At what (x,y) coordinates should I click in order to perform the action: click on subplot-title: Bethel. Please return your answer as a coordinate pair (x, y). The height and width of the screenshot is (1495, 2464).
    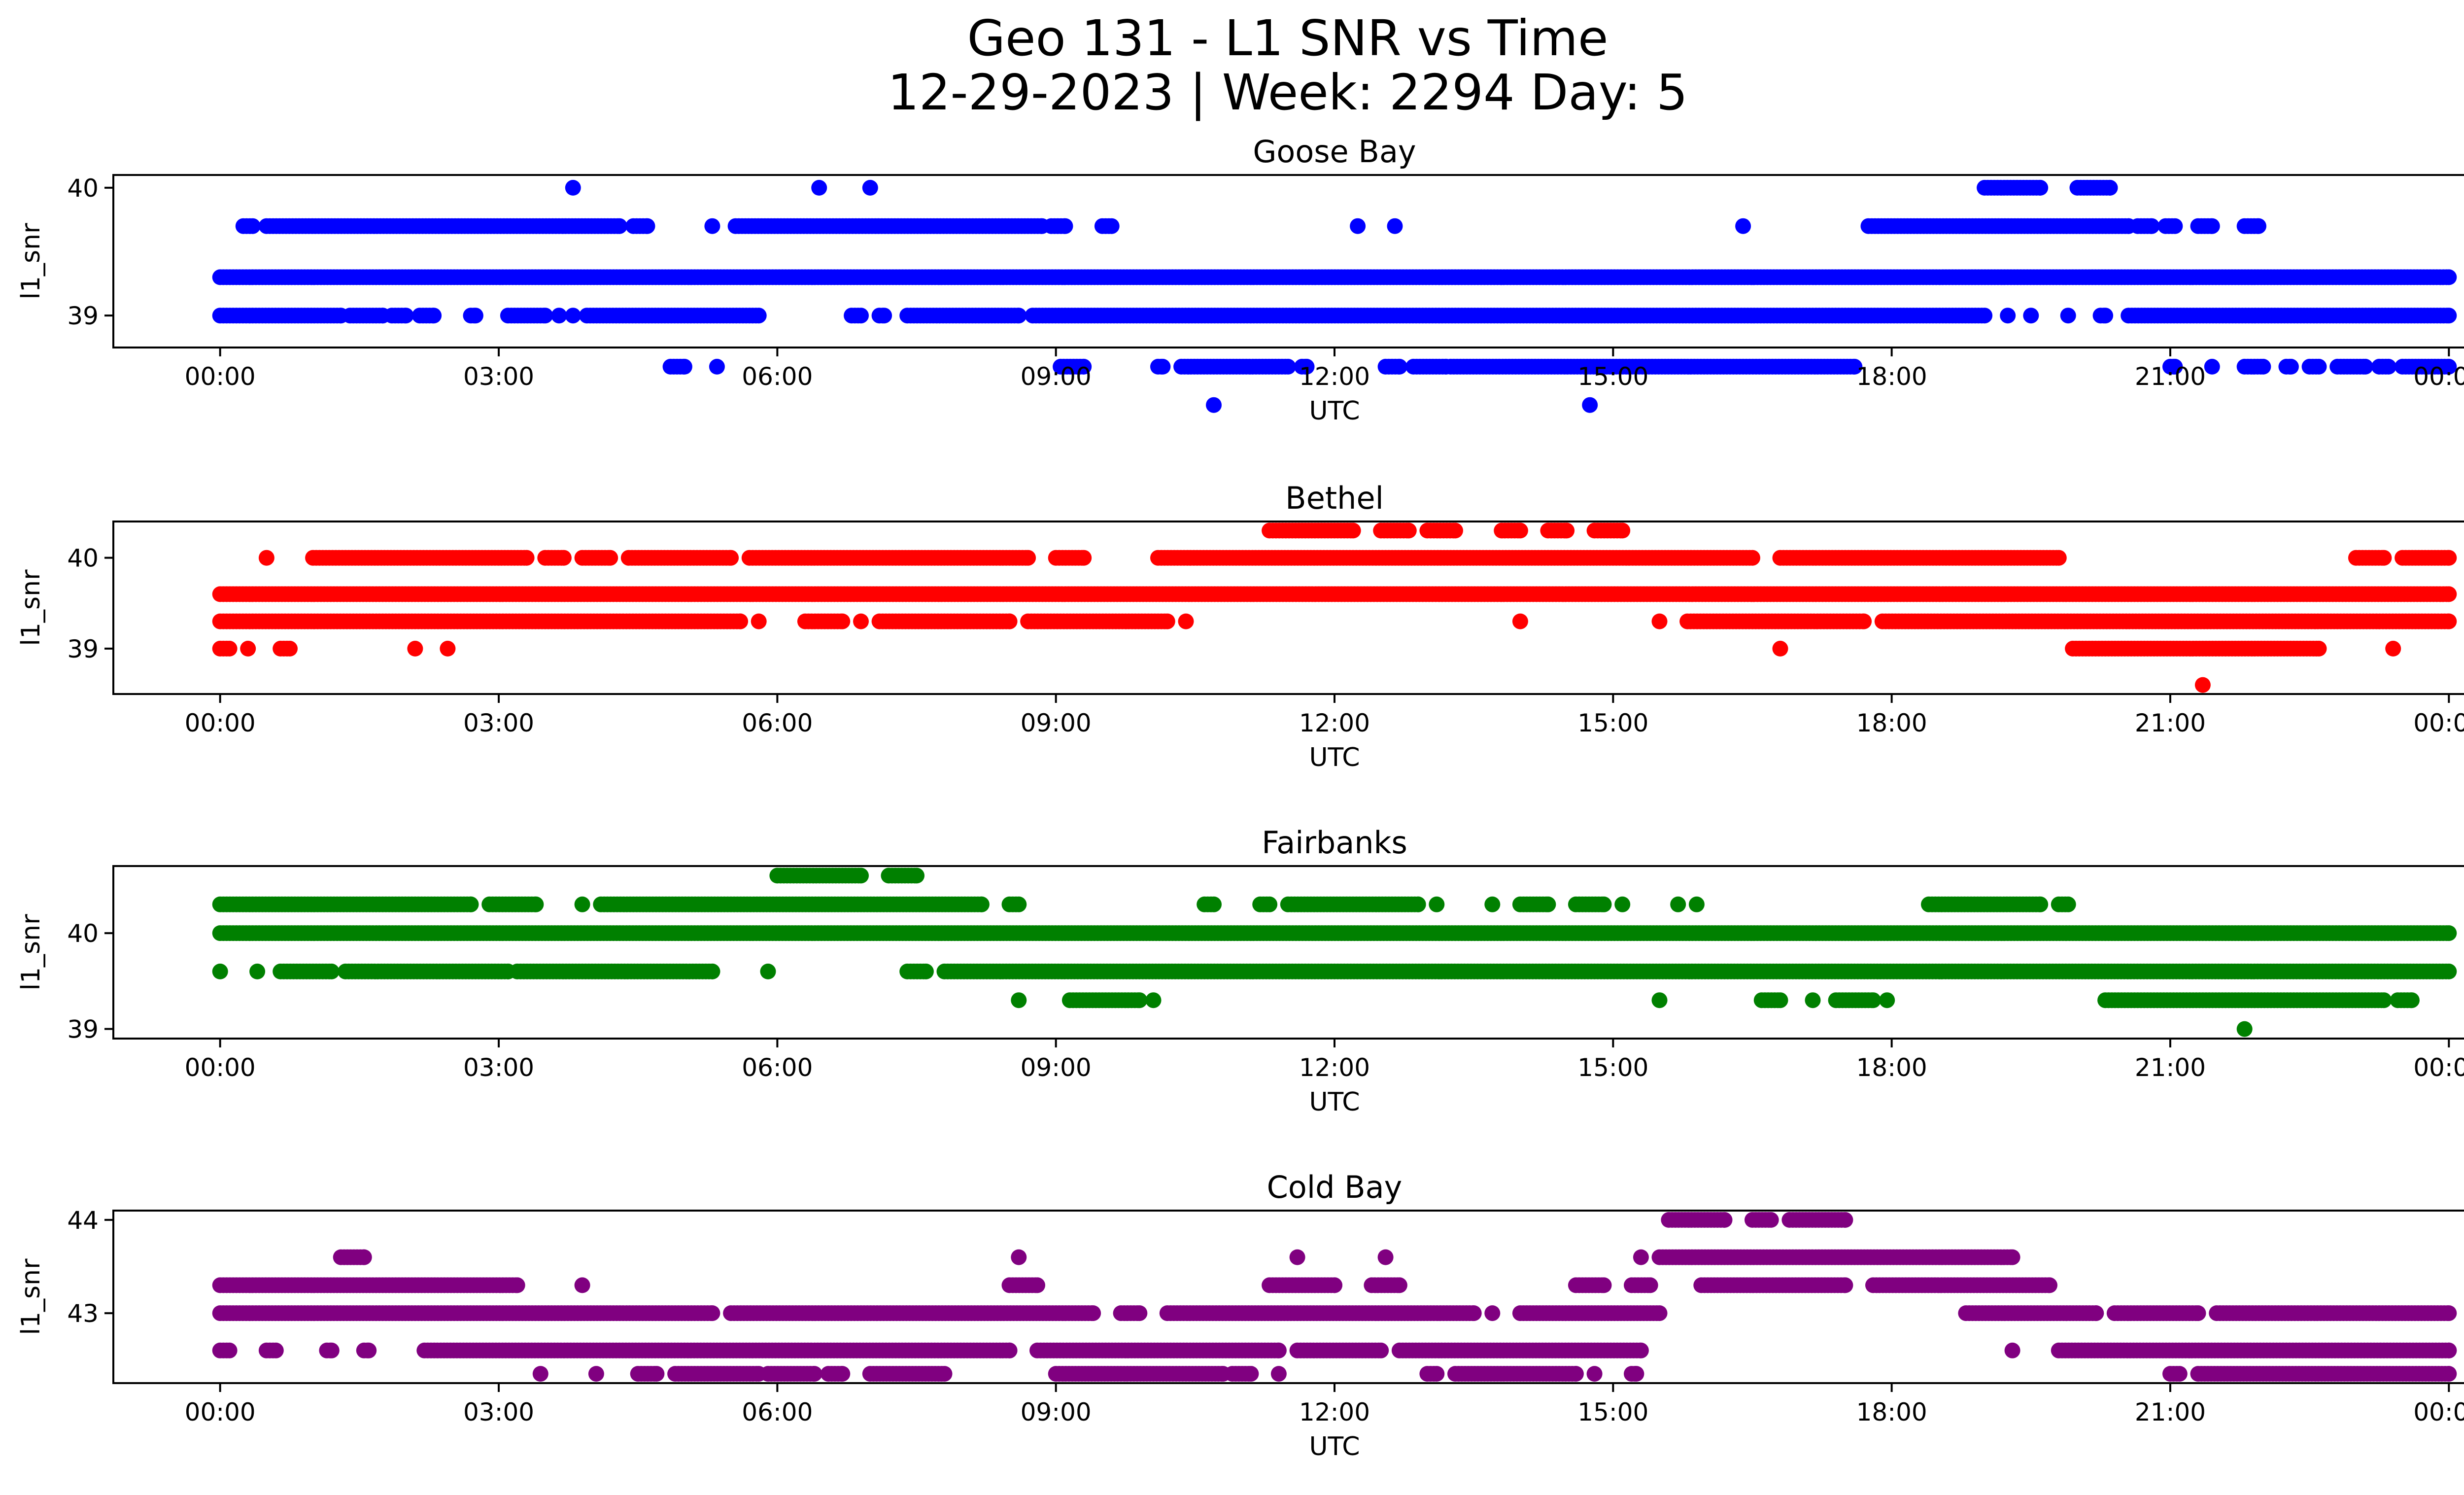
    Looking at the image, I should click on (1334, 498).